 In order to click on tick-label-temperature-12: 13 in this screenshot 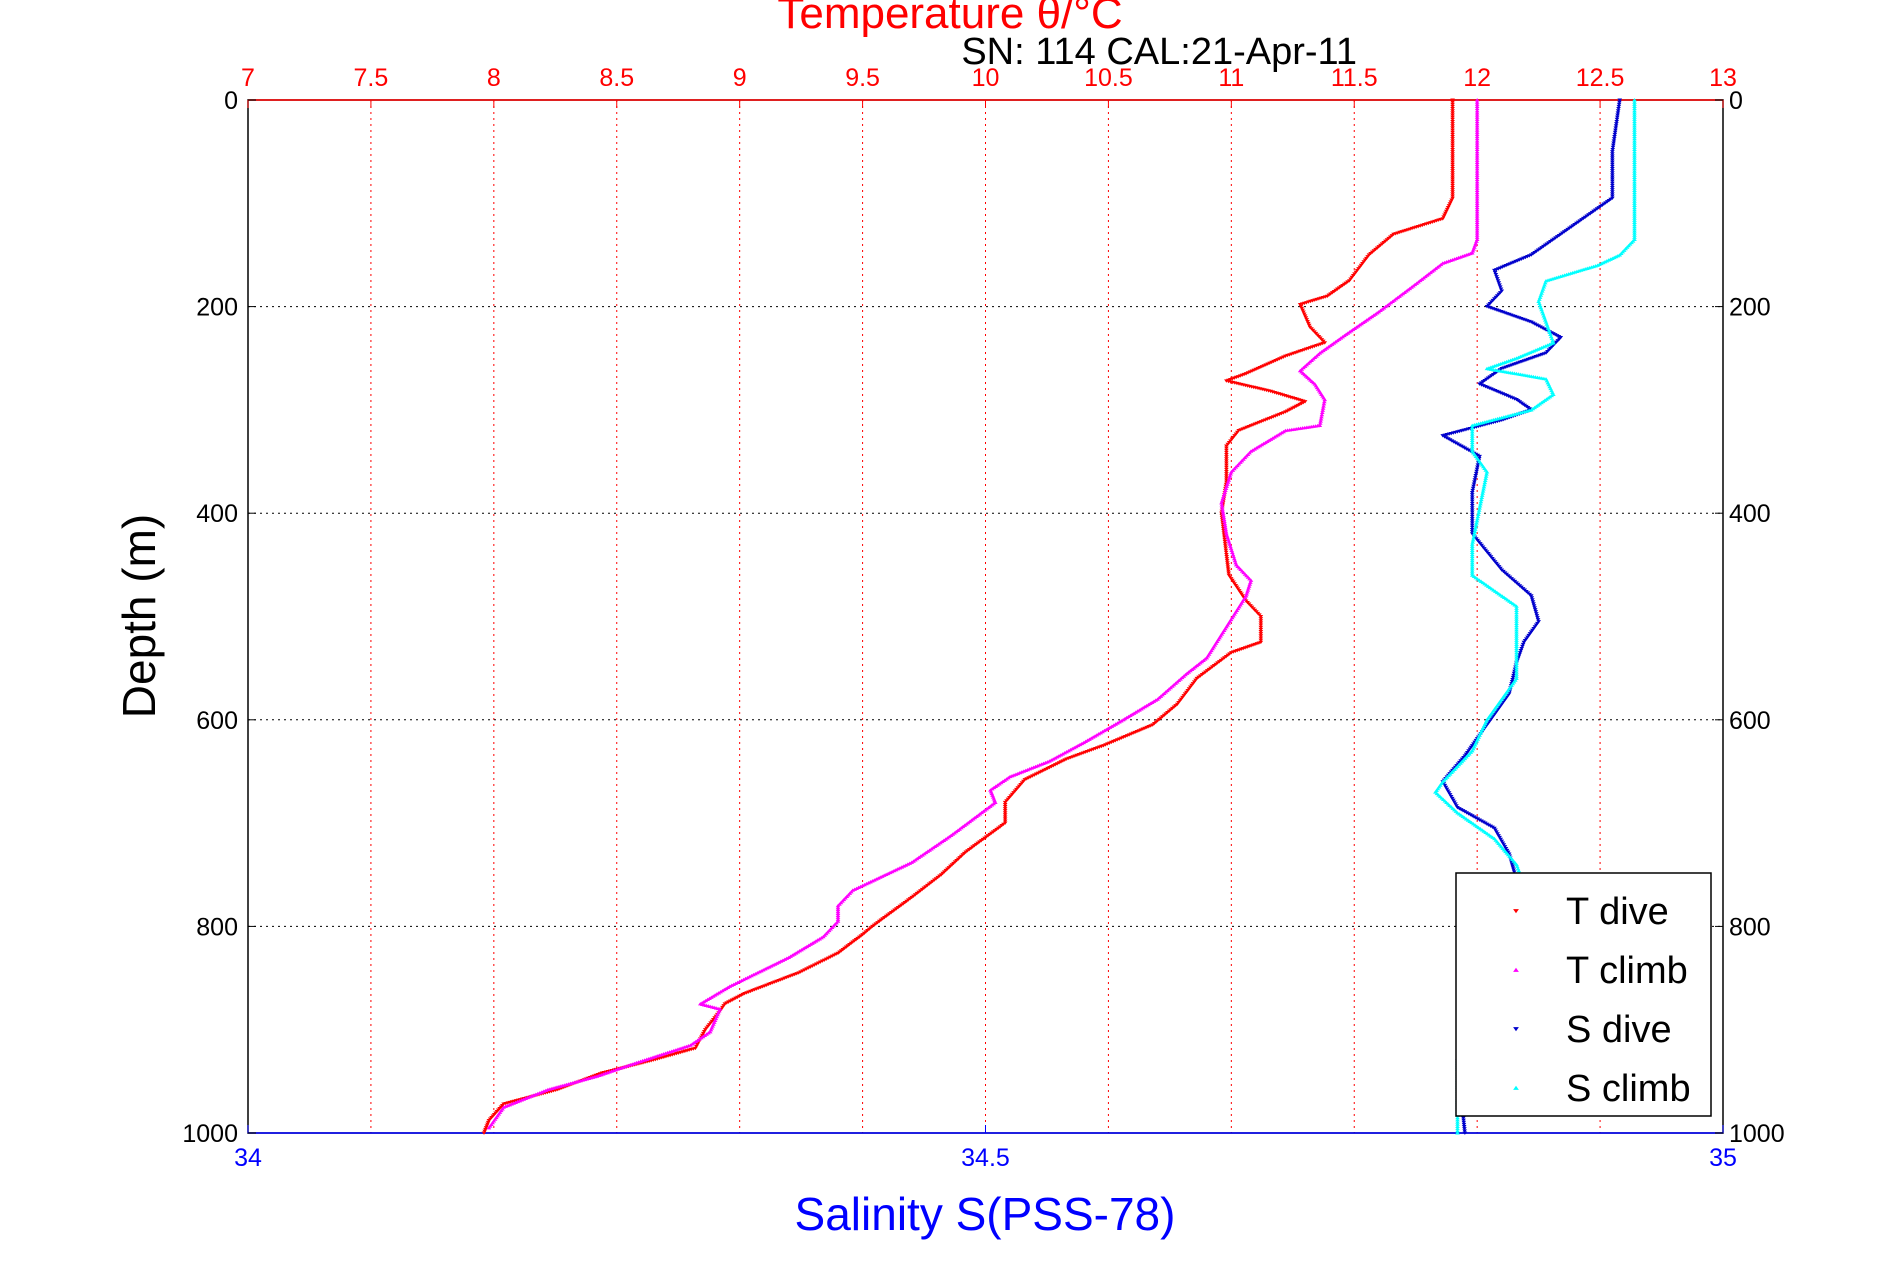, I will do `click(1723, 78)`.